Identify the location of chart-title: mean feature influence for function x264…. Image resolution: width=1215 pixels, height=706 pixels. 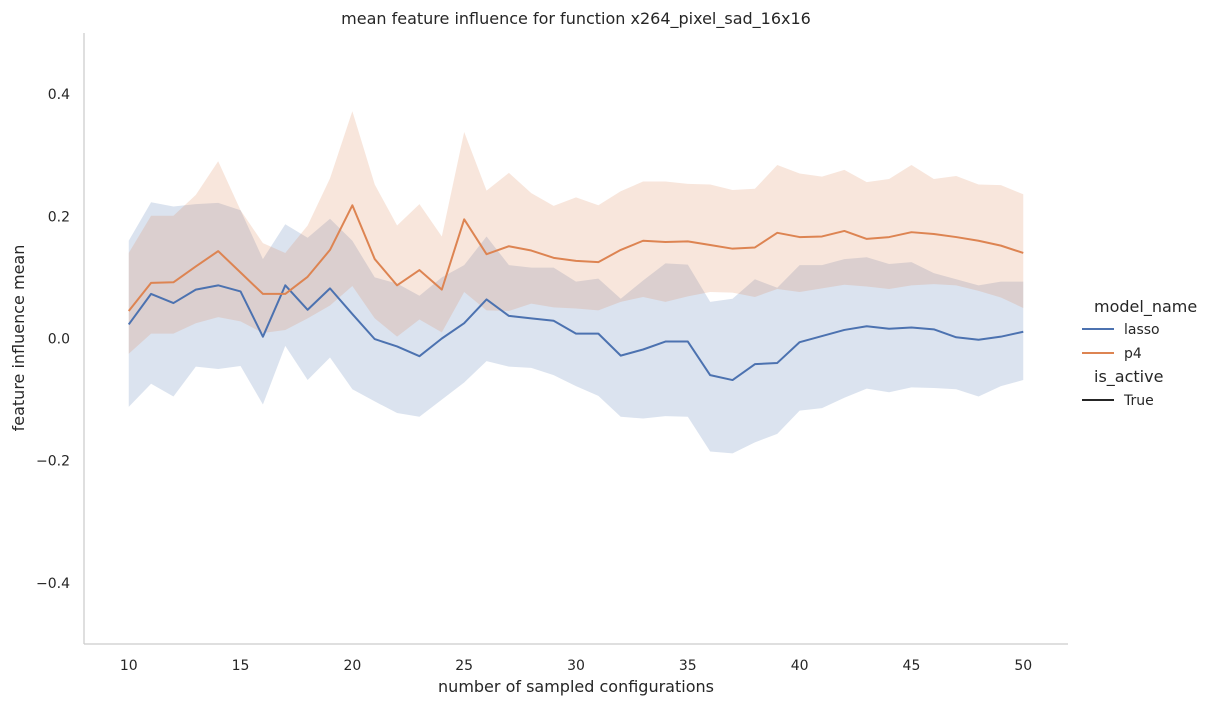
(576, 19).